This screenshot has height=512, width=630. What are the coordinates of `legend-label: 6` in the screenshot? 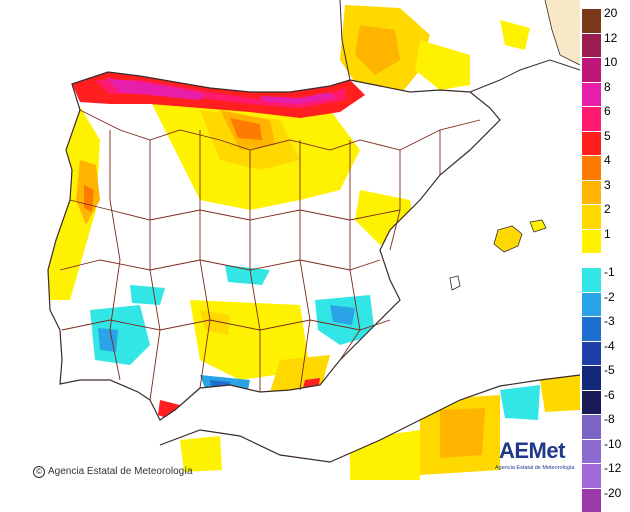 It's located at (607, 111).